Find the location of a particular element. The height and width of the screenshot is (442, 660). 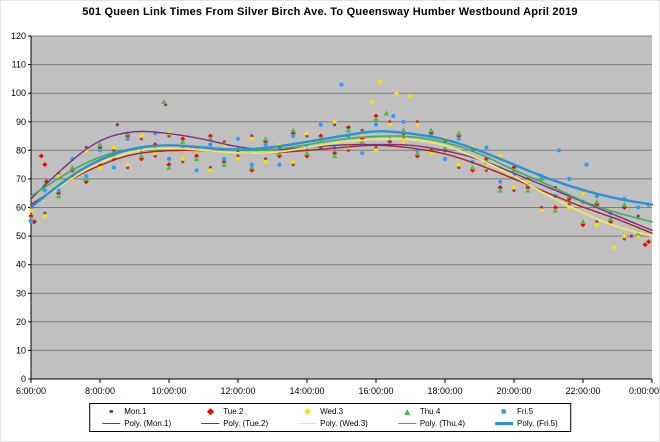

legend-marker-poly-wed-3- is located at coordinates (307, 424).